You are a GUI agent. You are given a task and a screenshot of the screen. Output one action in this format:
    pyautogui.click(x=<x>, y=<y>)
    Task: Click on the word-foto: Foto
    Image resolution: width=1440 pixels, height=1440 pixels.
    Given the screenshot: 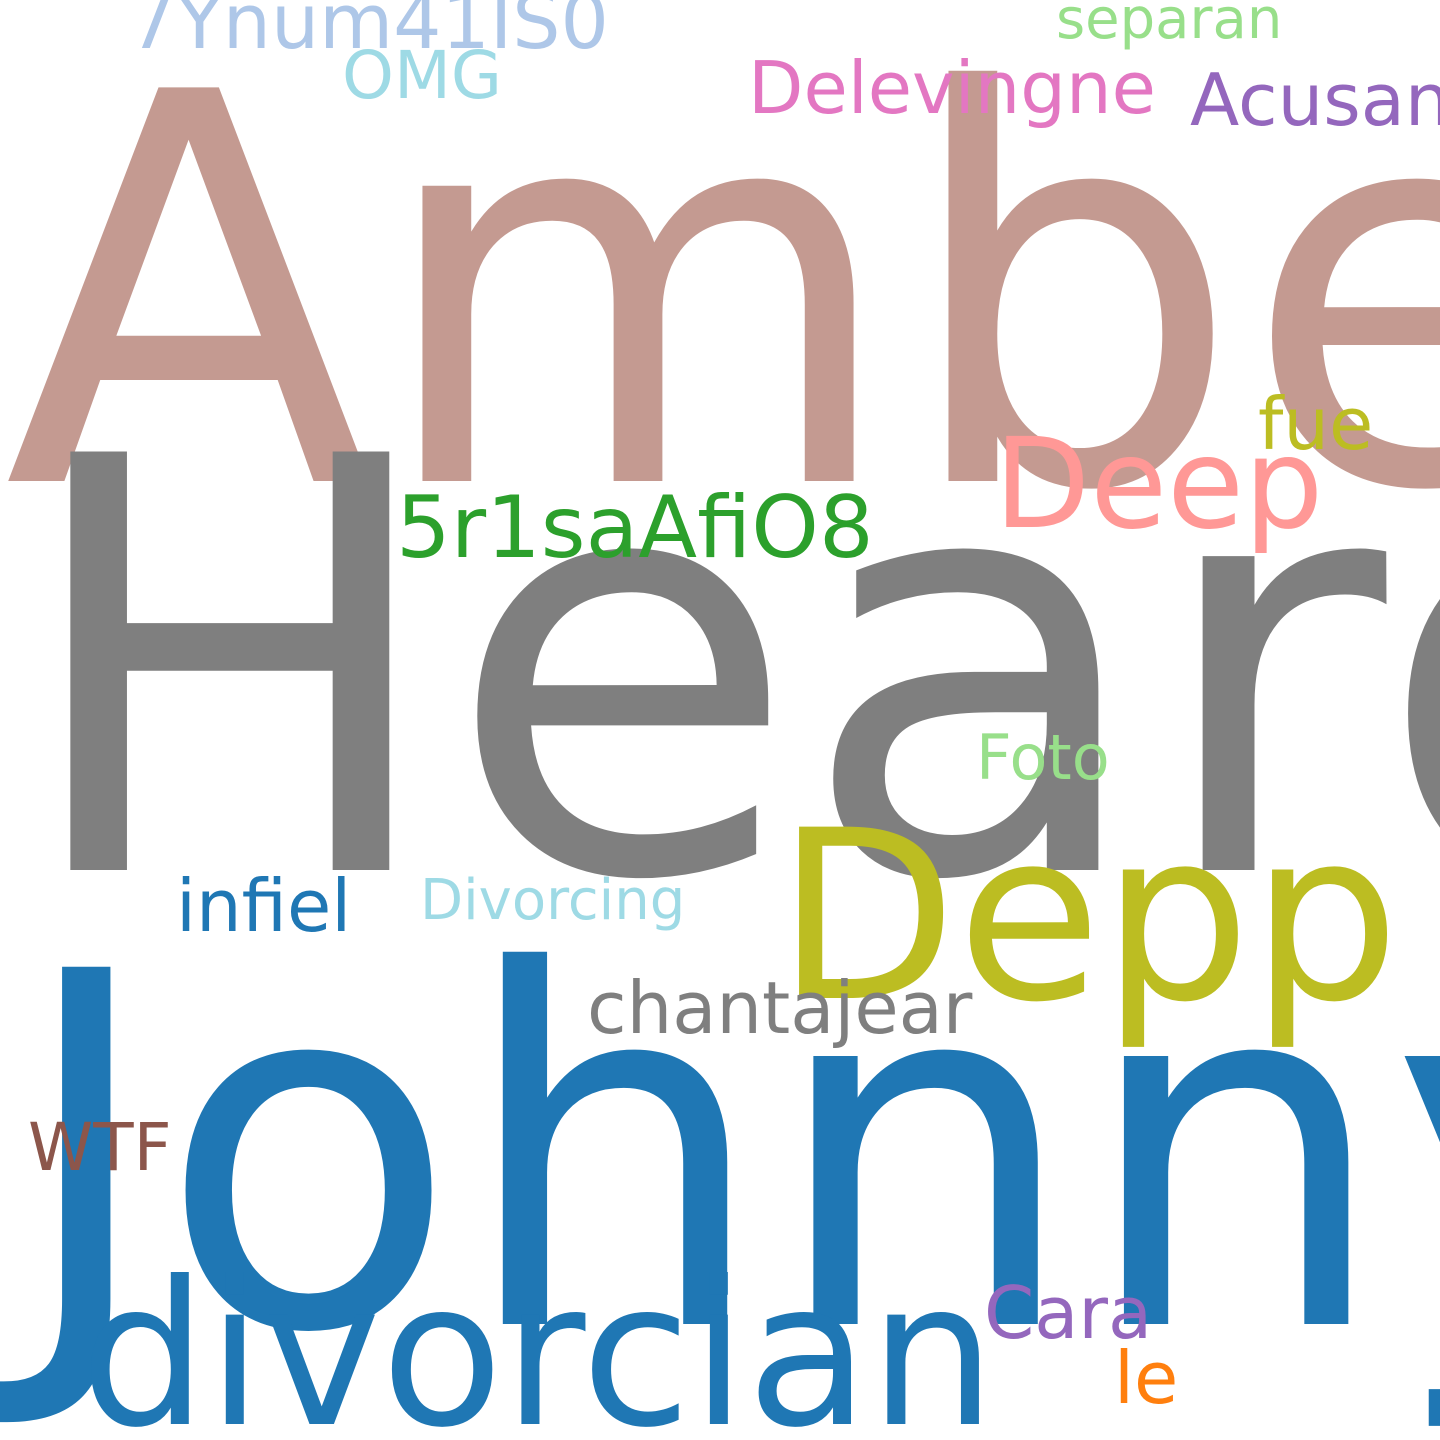 What is the action you would take?
    pyautogui.click(x=1043, y=757)
    